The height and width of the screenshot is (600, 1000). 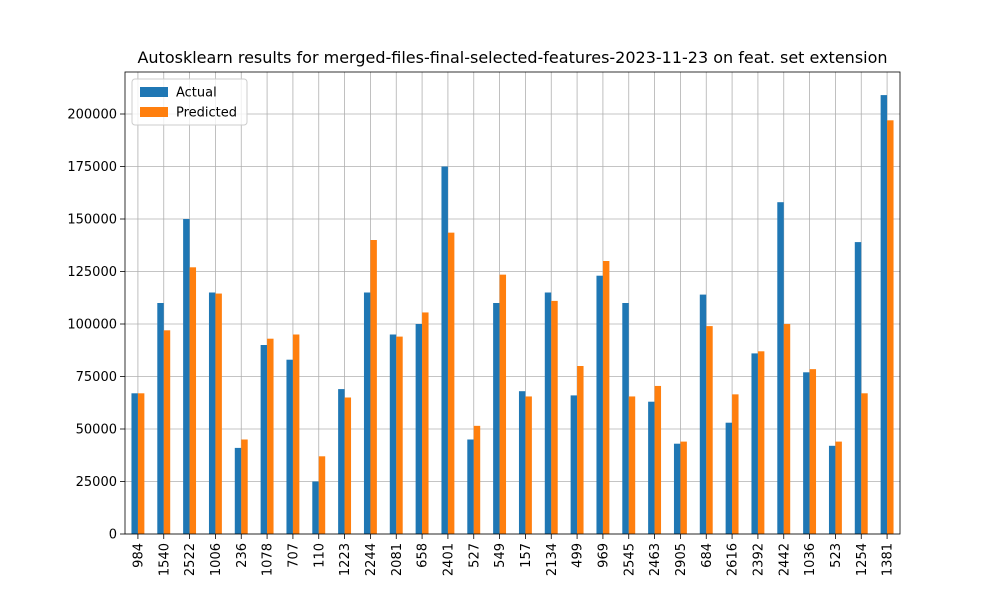 I want to click on y-tick-label: 125000, so click(x=92, y=272).